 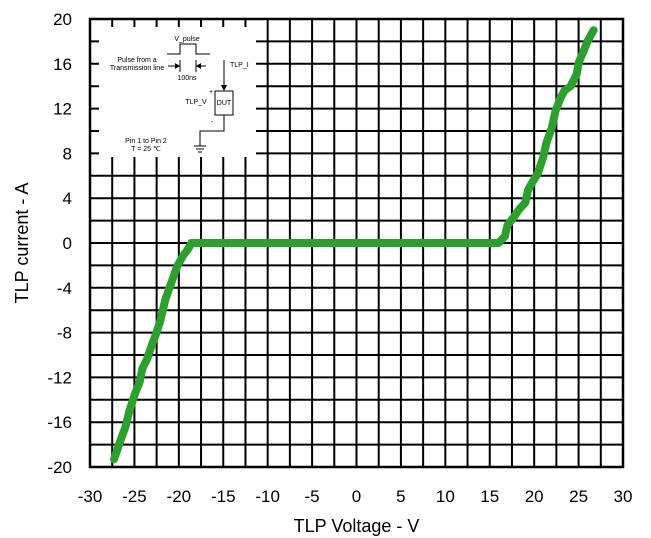 What do you see at coordinates (62, 19) in the screenshot?
I see `y-tick-label: 20` at bounding box center [62, 19].